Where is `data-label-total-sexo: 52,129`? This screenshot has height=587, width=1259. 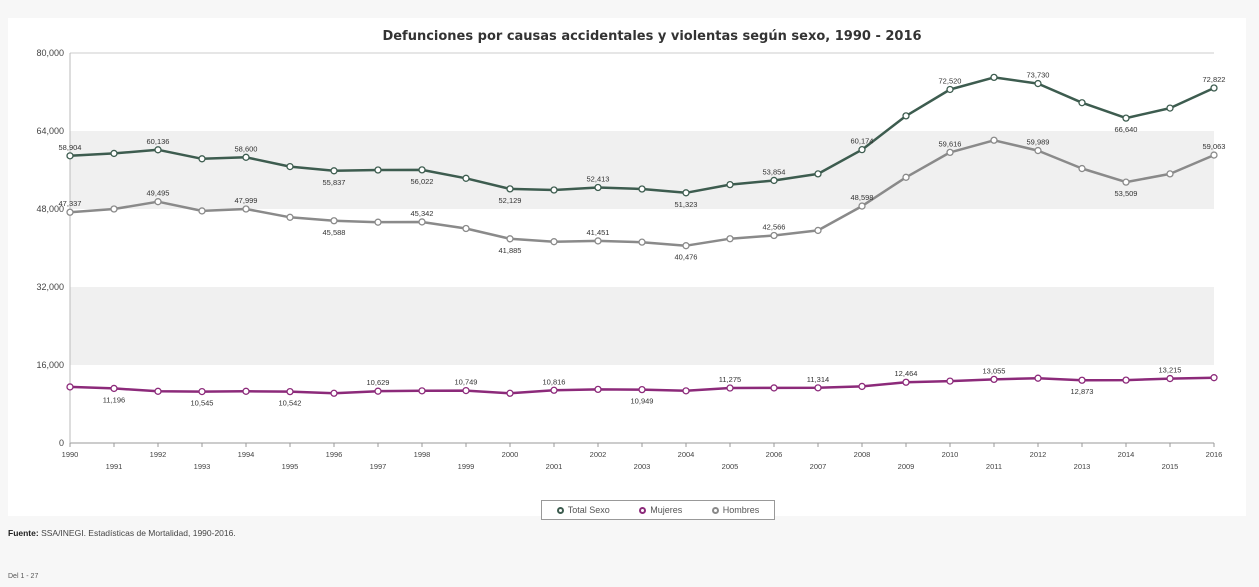 data-label-total-sexo: 52,129 is located at coordinates (510, 200).